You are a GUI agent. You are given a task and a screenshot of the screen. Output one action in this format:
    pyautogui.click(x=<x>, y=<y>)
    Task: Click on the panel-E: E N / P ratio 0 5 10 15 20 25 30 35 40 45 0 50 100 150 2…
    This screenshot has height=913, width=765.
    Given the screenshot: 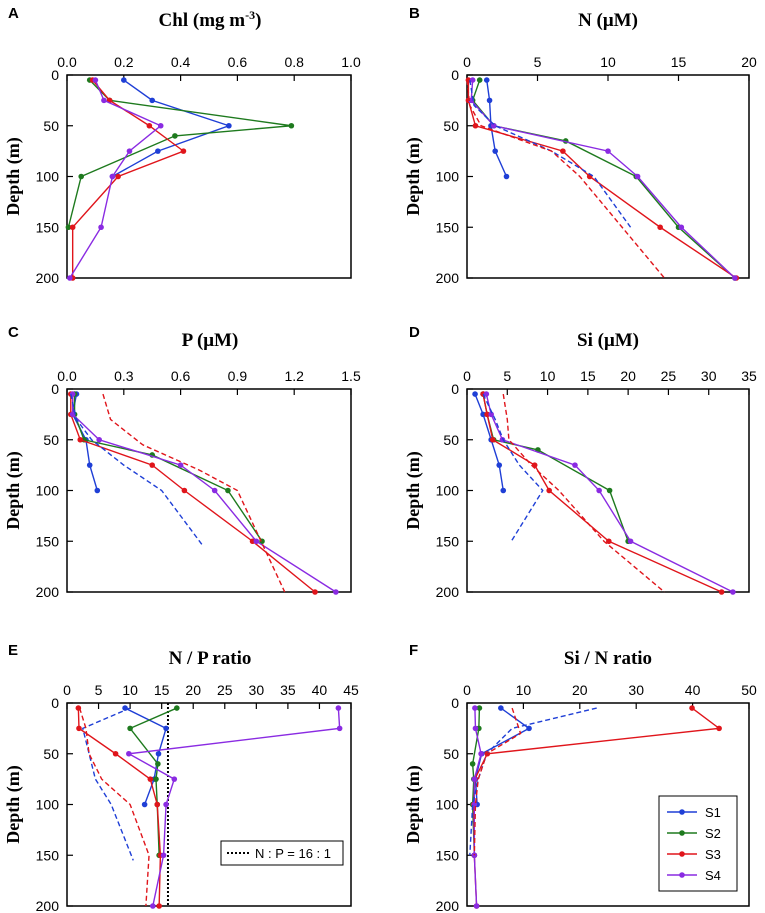 What is the action you would take?
    pyautogui.click(x=181, y=777)
    